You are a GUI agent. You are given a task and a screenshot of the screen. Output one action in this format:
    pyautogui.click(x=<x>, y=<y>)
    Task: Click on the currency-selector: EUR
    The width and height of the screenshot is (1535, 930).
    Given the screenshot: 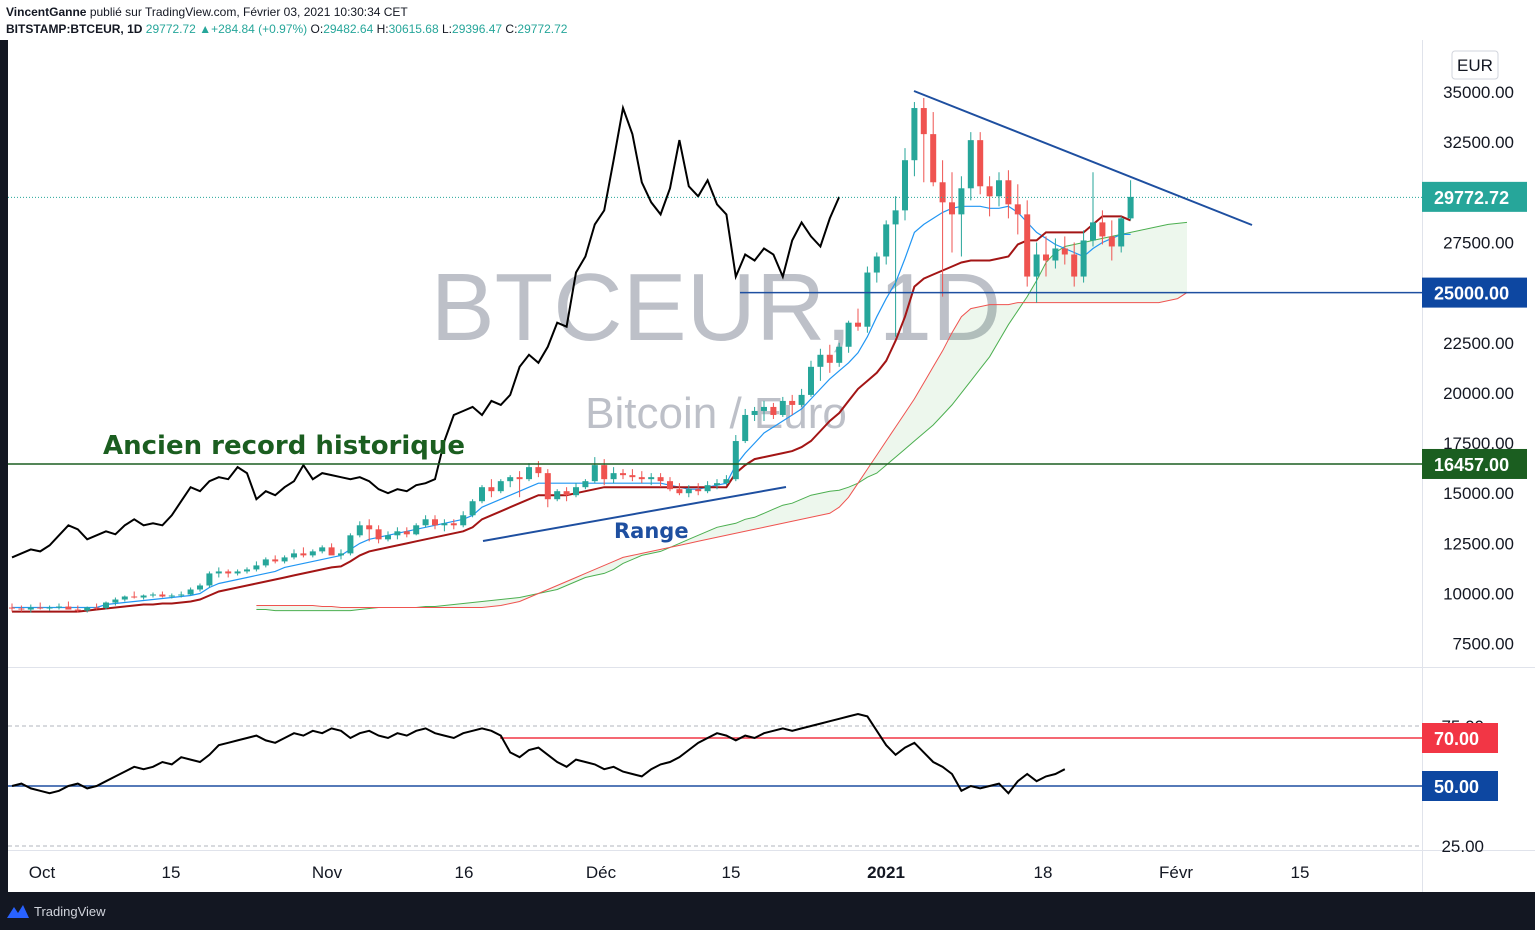 What is the action you would take?
    pyautogui.click(x=1475, y=65)
    